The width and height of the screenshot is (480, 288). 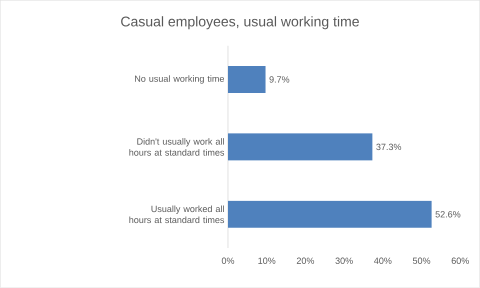 What do you see at coordinates (389, 147) in the screenshot?
I see `data-label: 37.3%` at bounding box center [389, 147].